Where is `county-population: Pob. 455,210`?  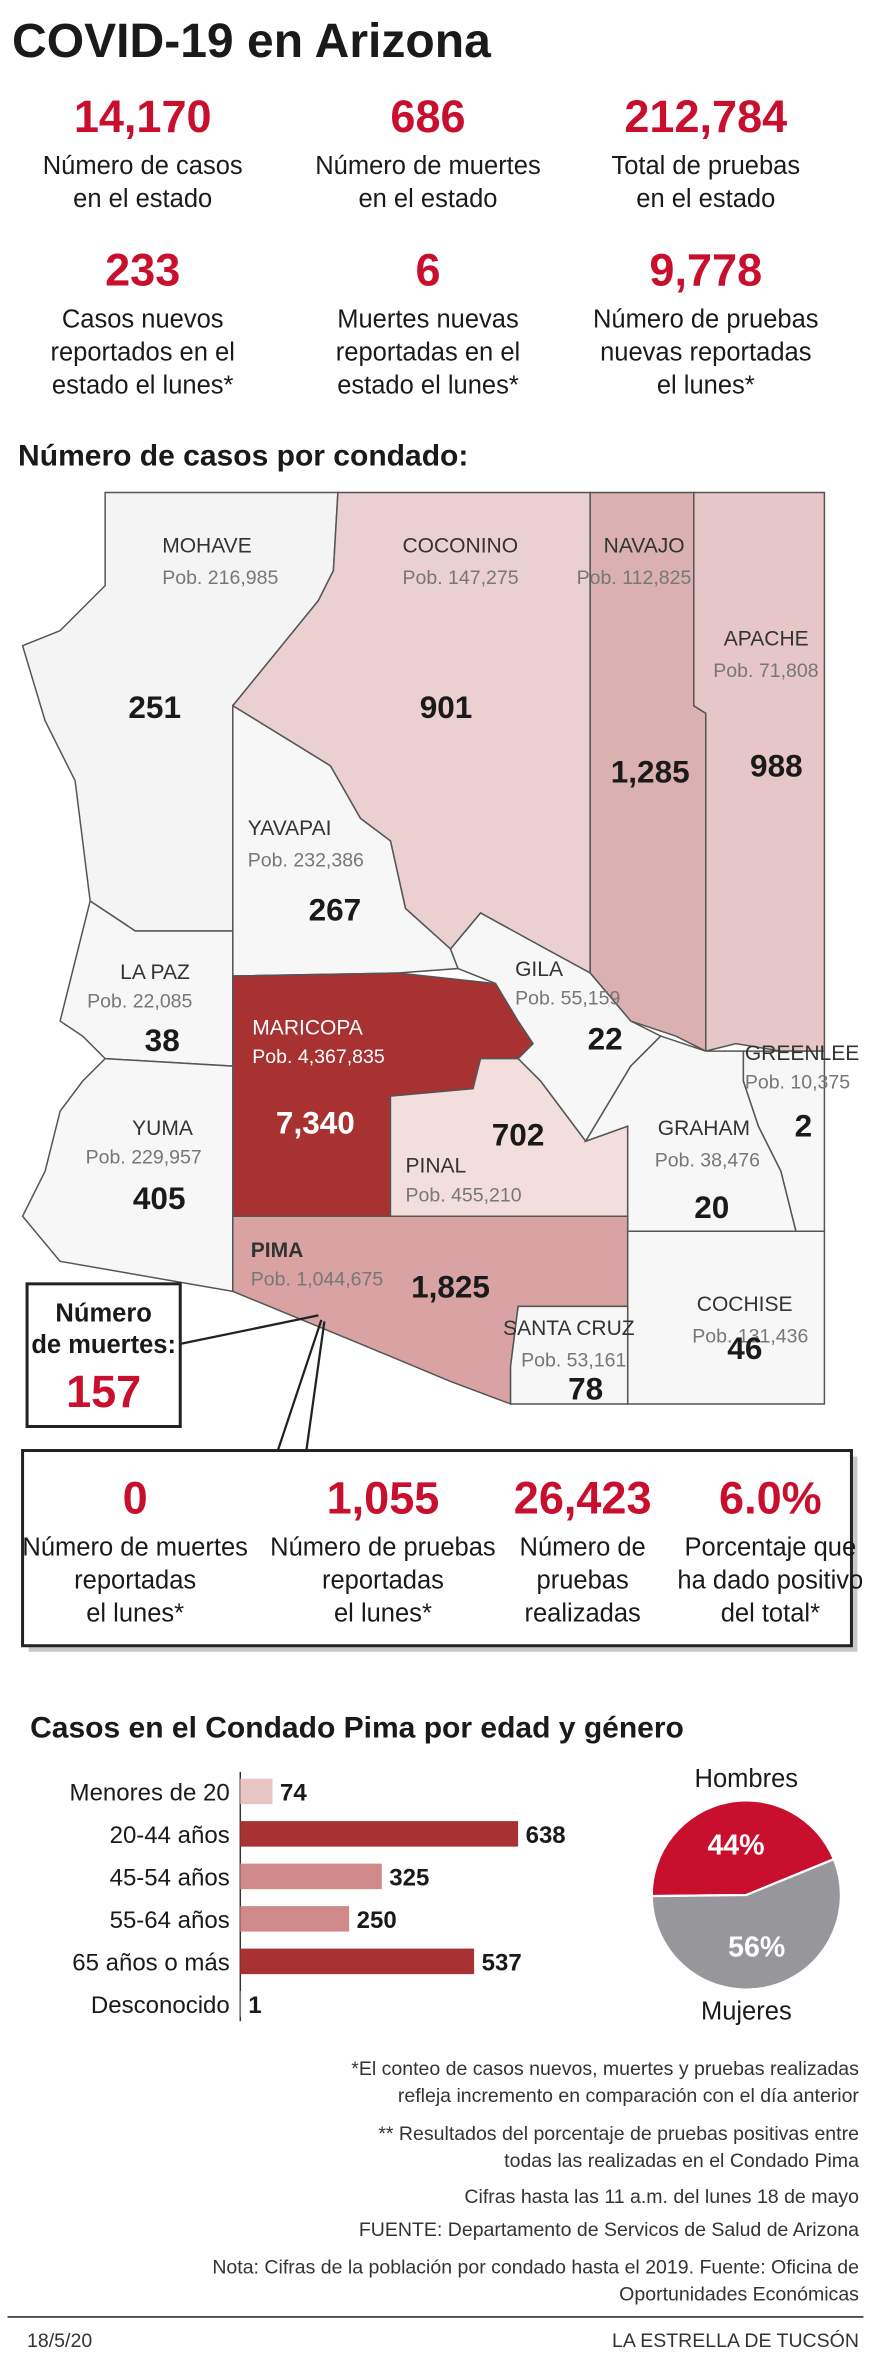 county-population: Pob. 455,210 is located at coordinates (463, 1195).